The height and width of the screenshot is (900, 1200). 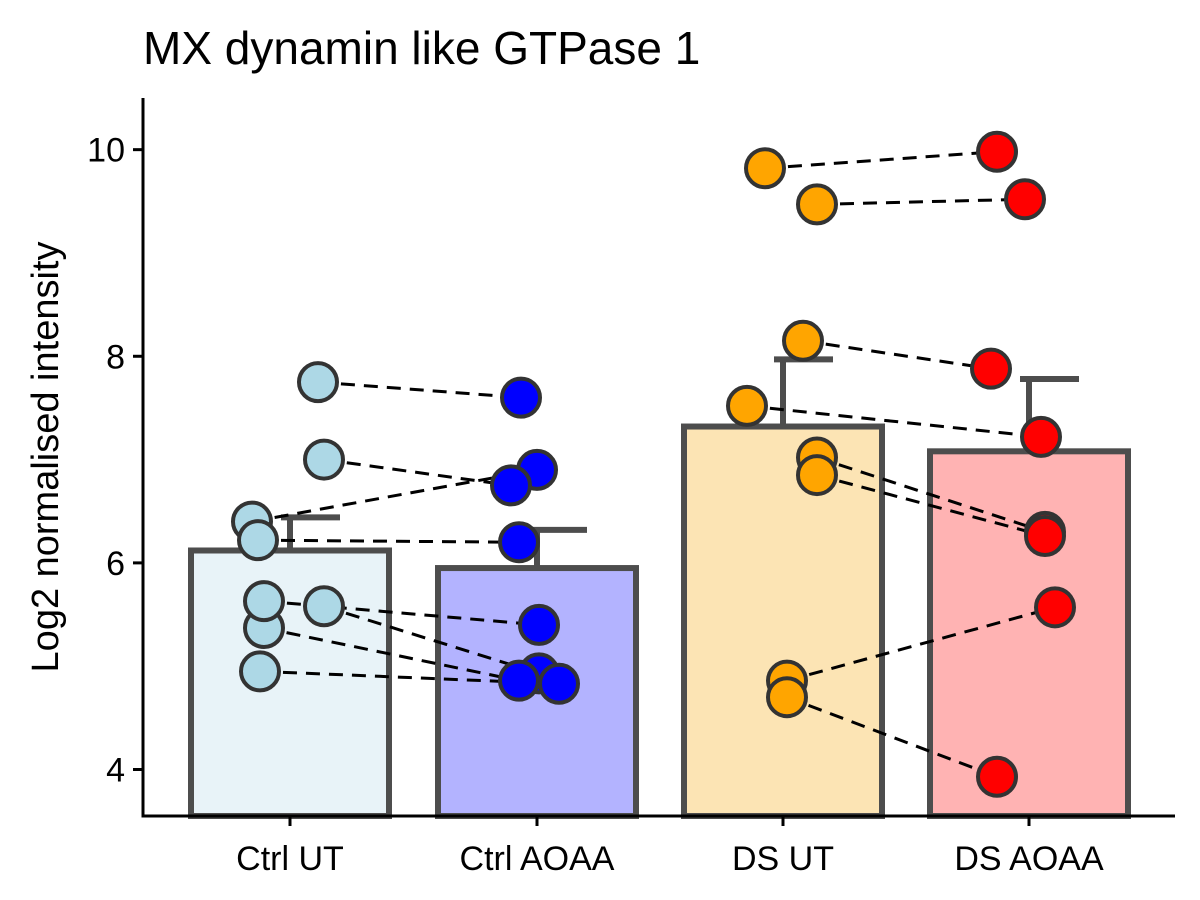 What do you see at coordinates (537, 859) in the screenshot?
I see `x-tick-label: Ctrl AOAA` at bounding box center [537, 859].